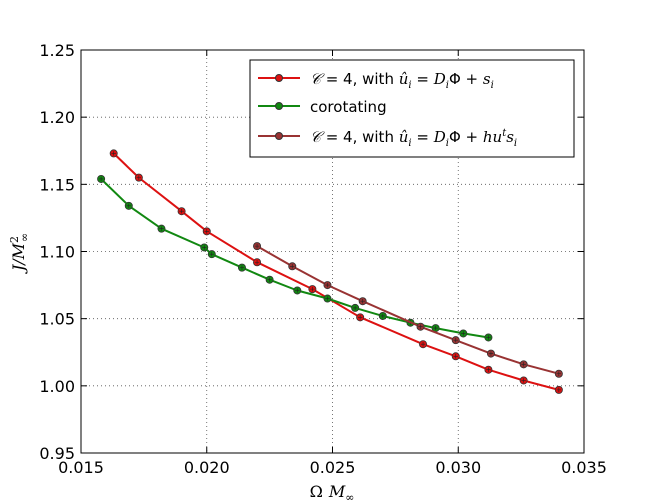 The image size is (648, 504). I want to click on y-tick-label: 0.95, so click(57, 453).